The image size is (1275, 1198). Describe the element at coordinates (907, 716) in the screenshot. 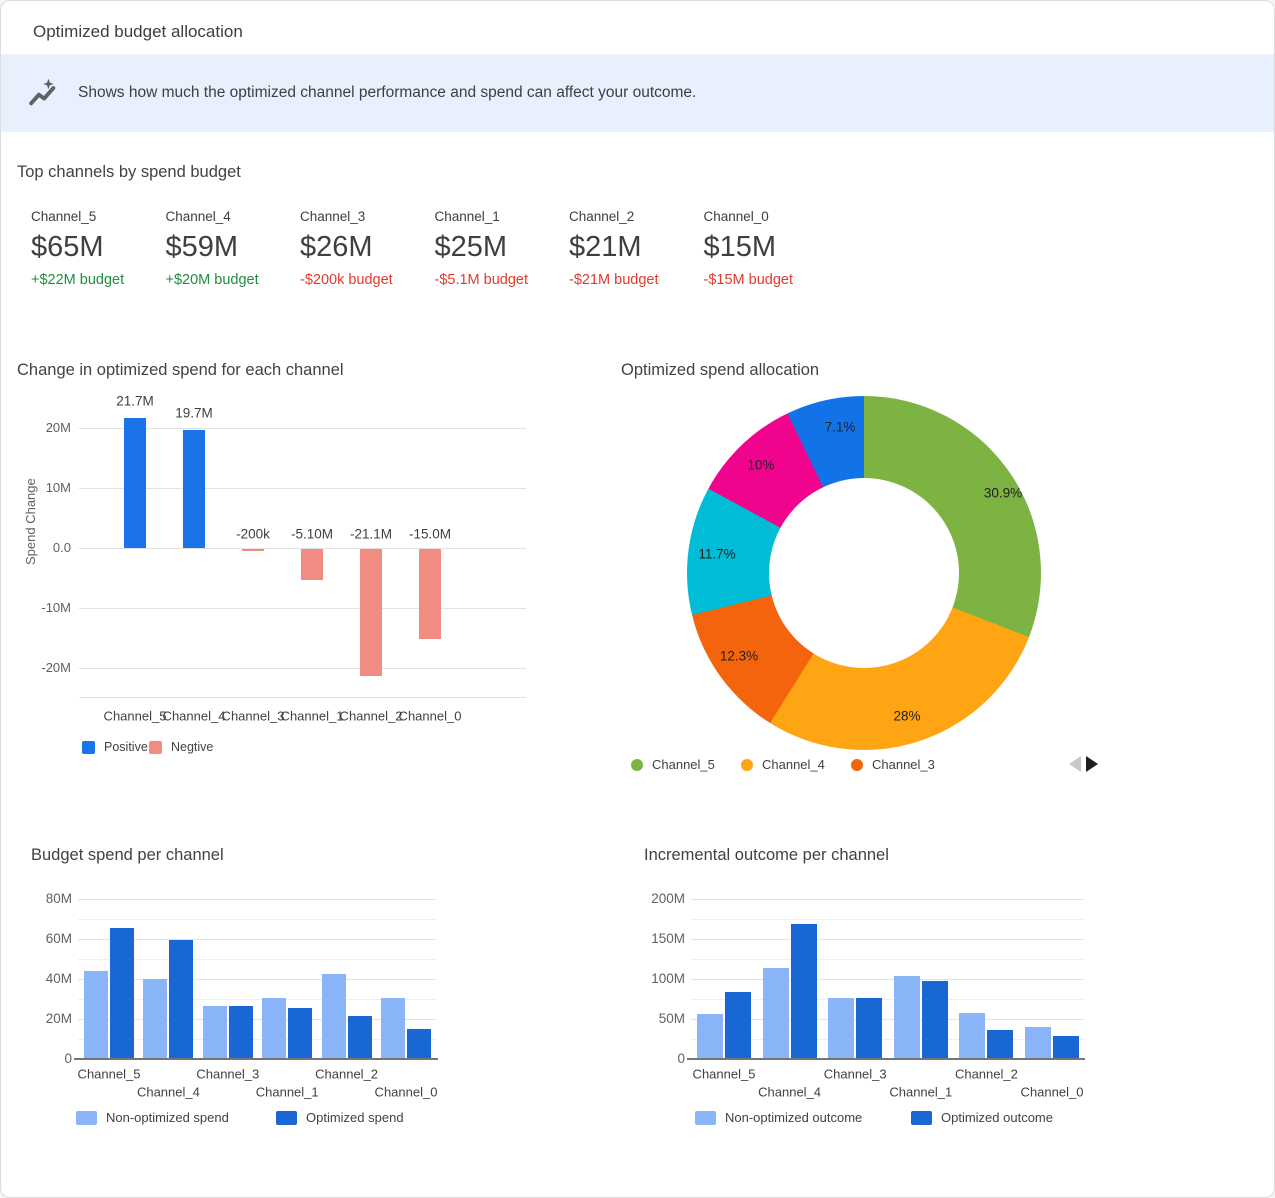

I see `slice-percent-label: 28%` at that location.